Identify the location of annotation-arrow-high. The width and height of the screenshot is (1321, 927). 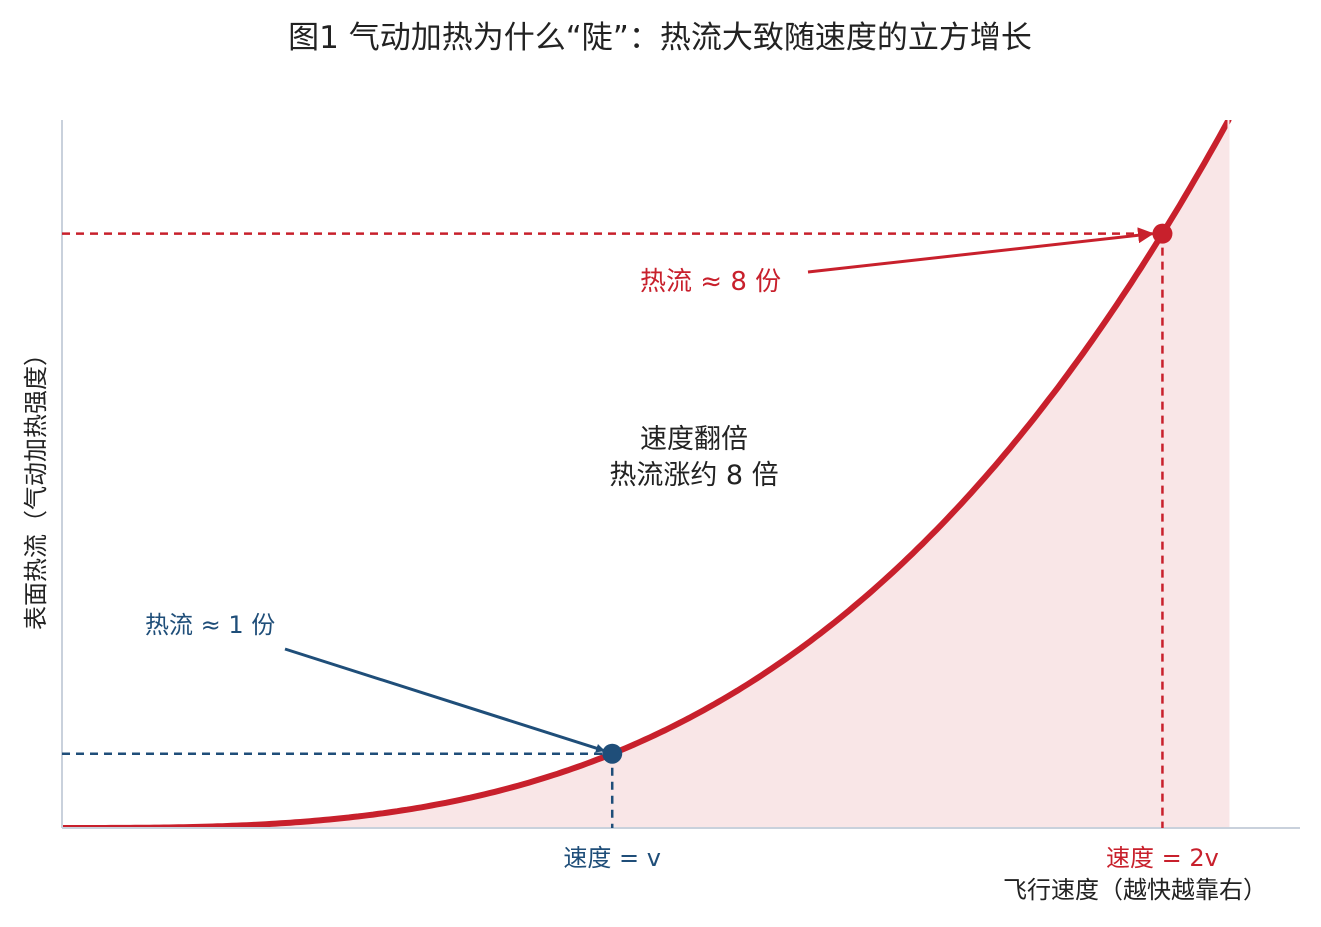
(981, 250).